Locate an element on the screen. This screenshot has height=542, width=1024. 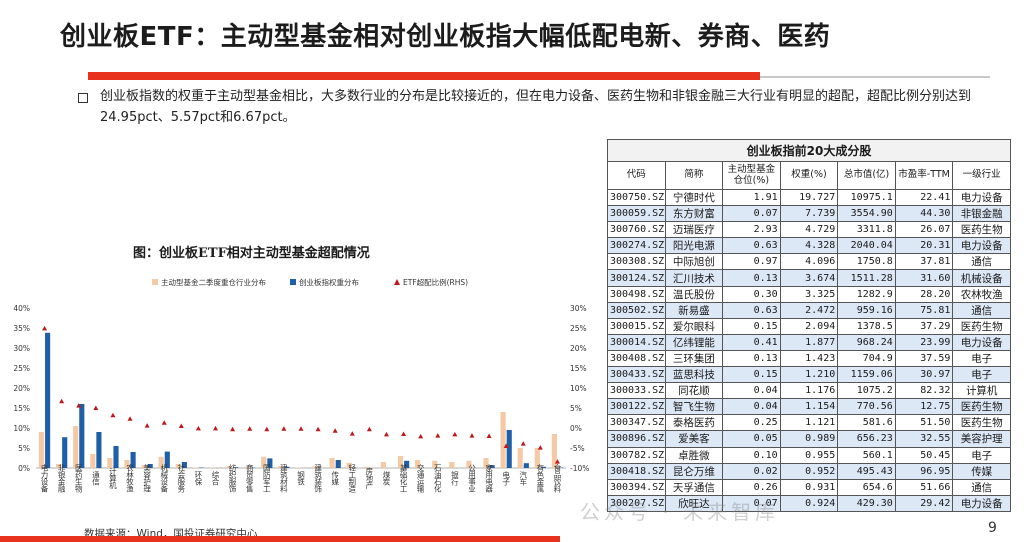
table-cell: 581.6 is located at coordinates (866, 423).